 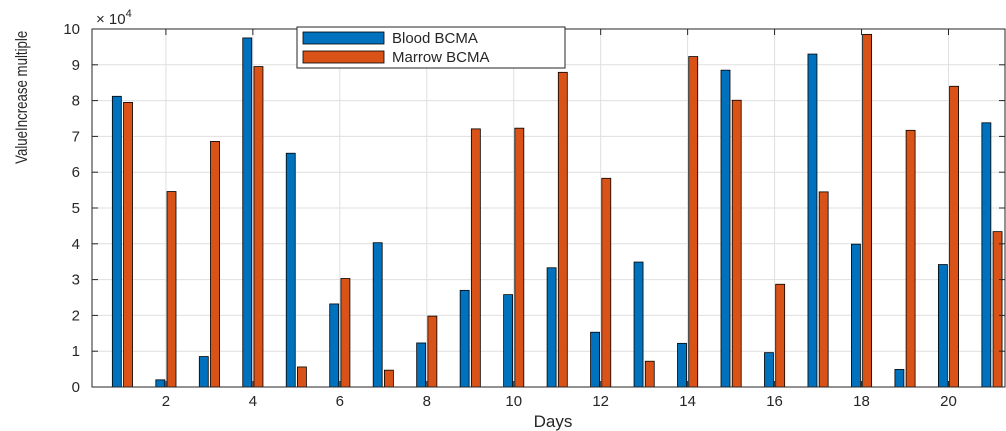 I want to click on y-exponent-power: 4, so click(x=129, y=14).